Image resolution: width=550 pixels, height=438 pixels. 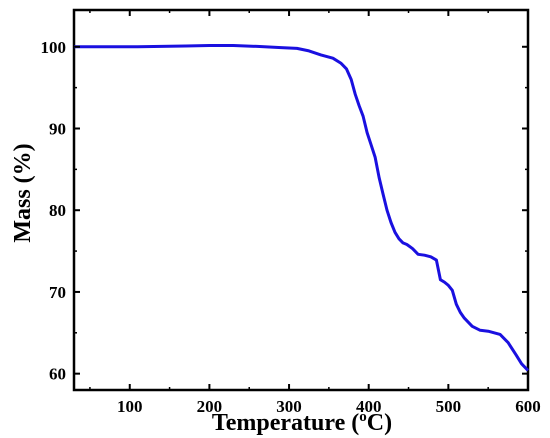 What do you see at coordinates (449, 406) in the screenshot?
I see `x-tick-label: 500` at bounding box center [449, 406].